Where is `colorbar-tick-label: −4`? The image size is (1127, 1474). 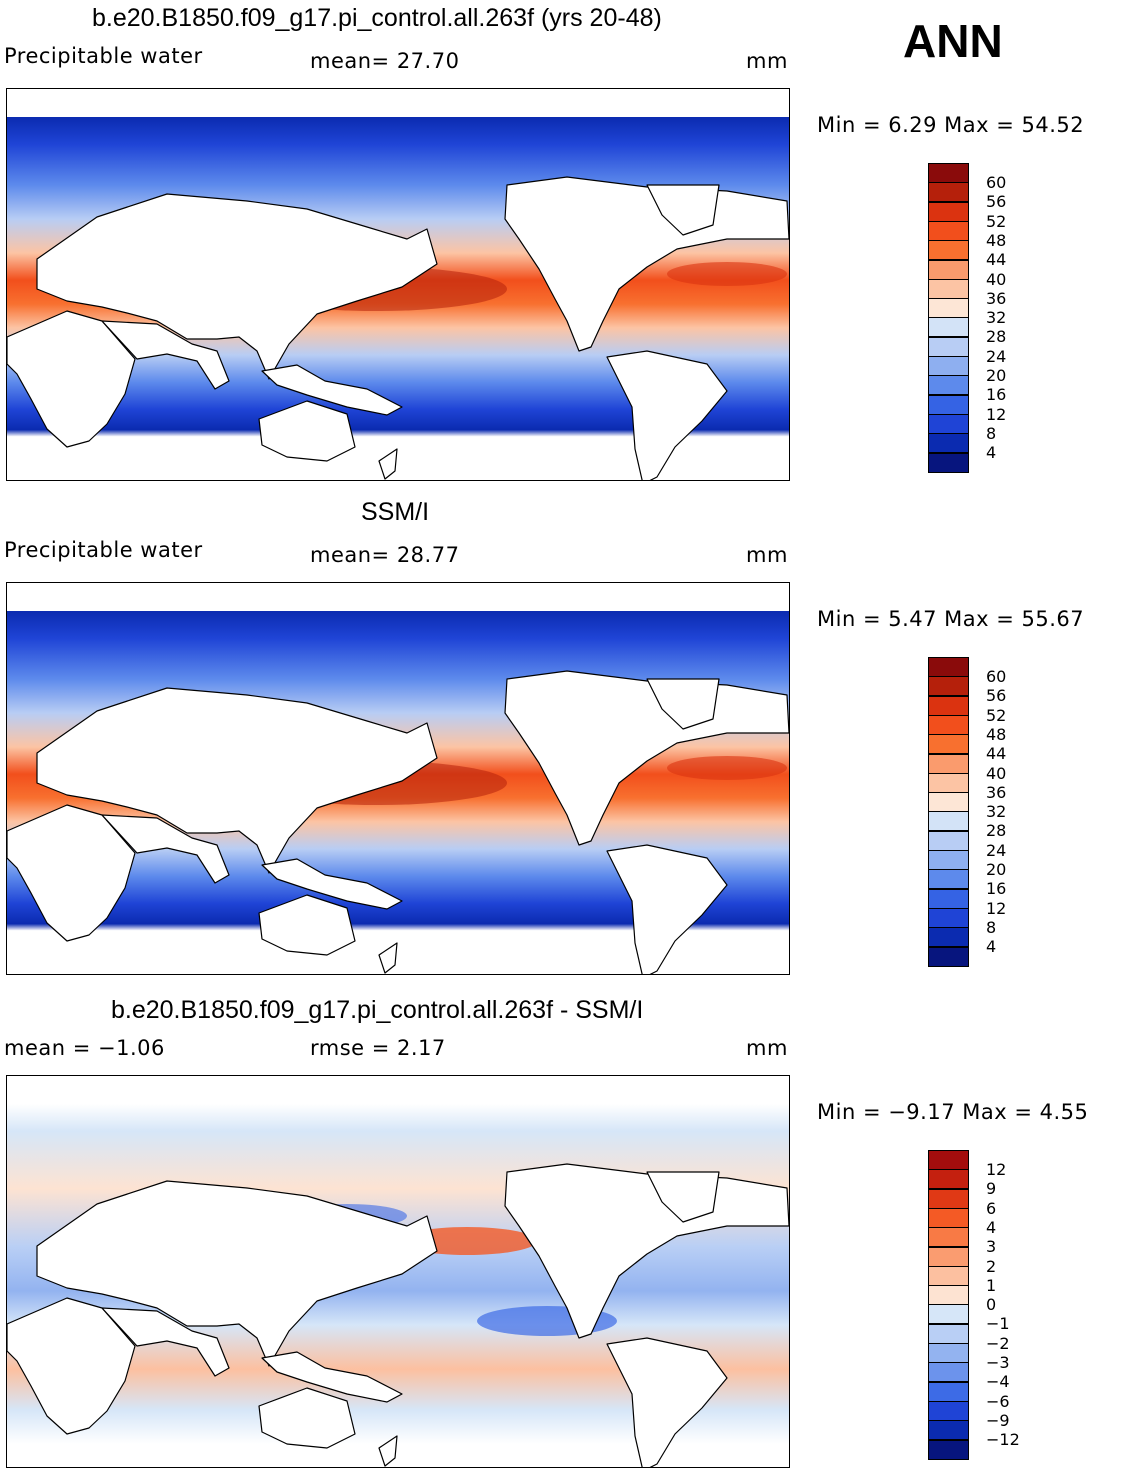 colorbar-tick-label: −4 is located at coordinates (998, 1382).